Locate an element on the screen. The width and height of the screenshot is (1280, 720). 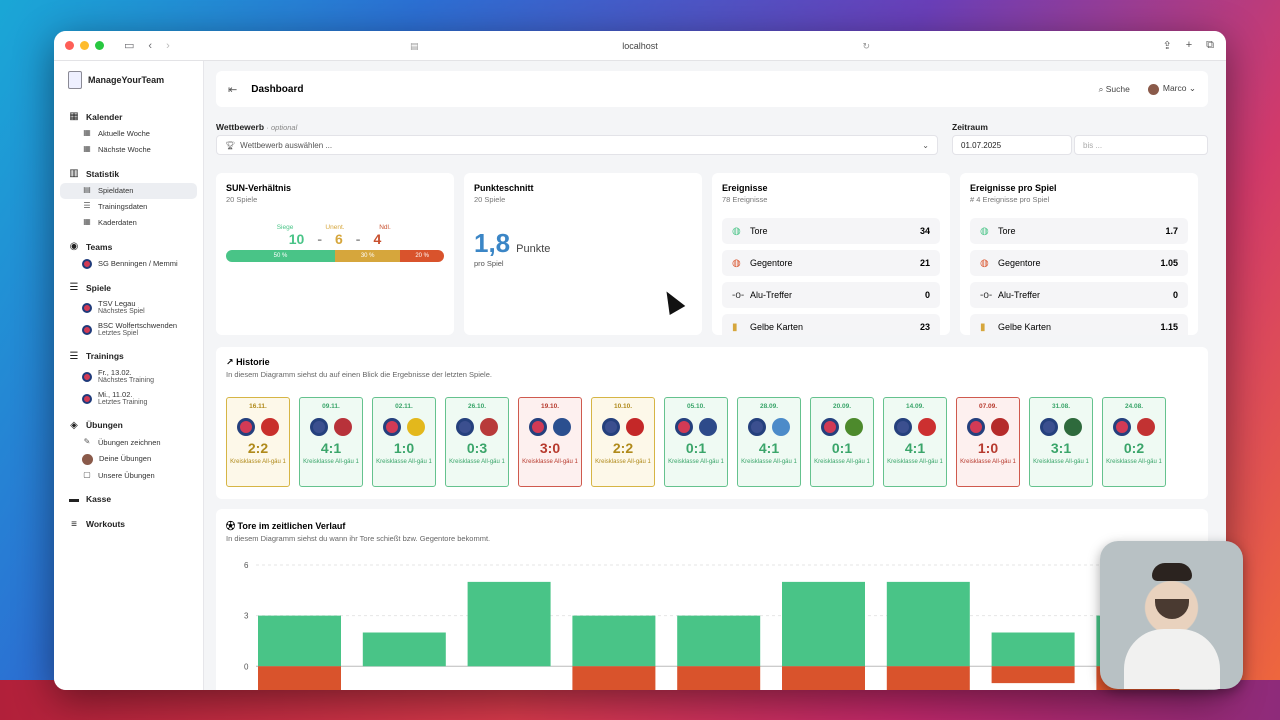
game-card: 28.09. 4:1 Kreisklasse All-gäu 1 is located at coordinates (769, 442).